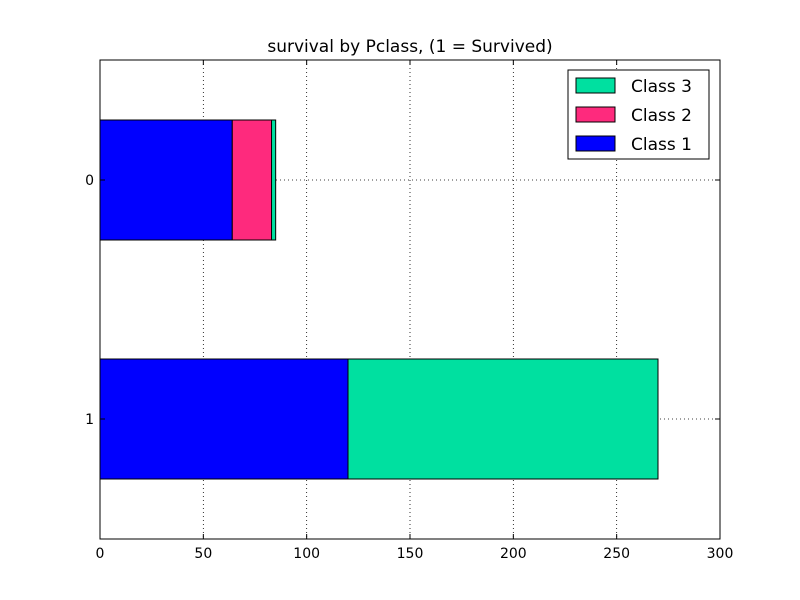 Image resolution: width=800 pixels, height=600 pixels. I want to click on legend: Class 3 Class 2 Class 1, so click(638, 114).